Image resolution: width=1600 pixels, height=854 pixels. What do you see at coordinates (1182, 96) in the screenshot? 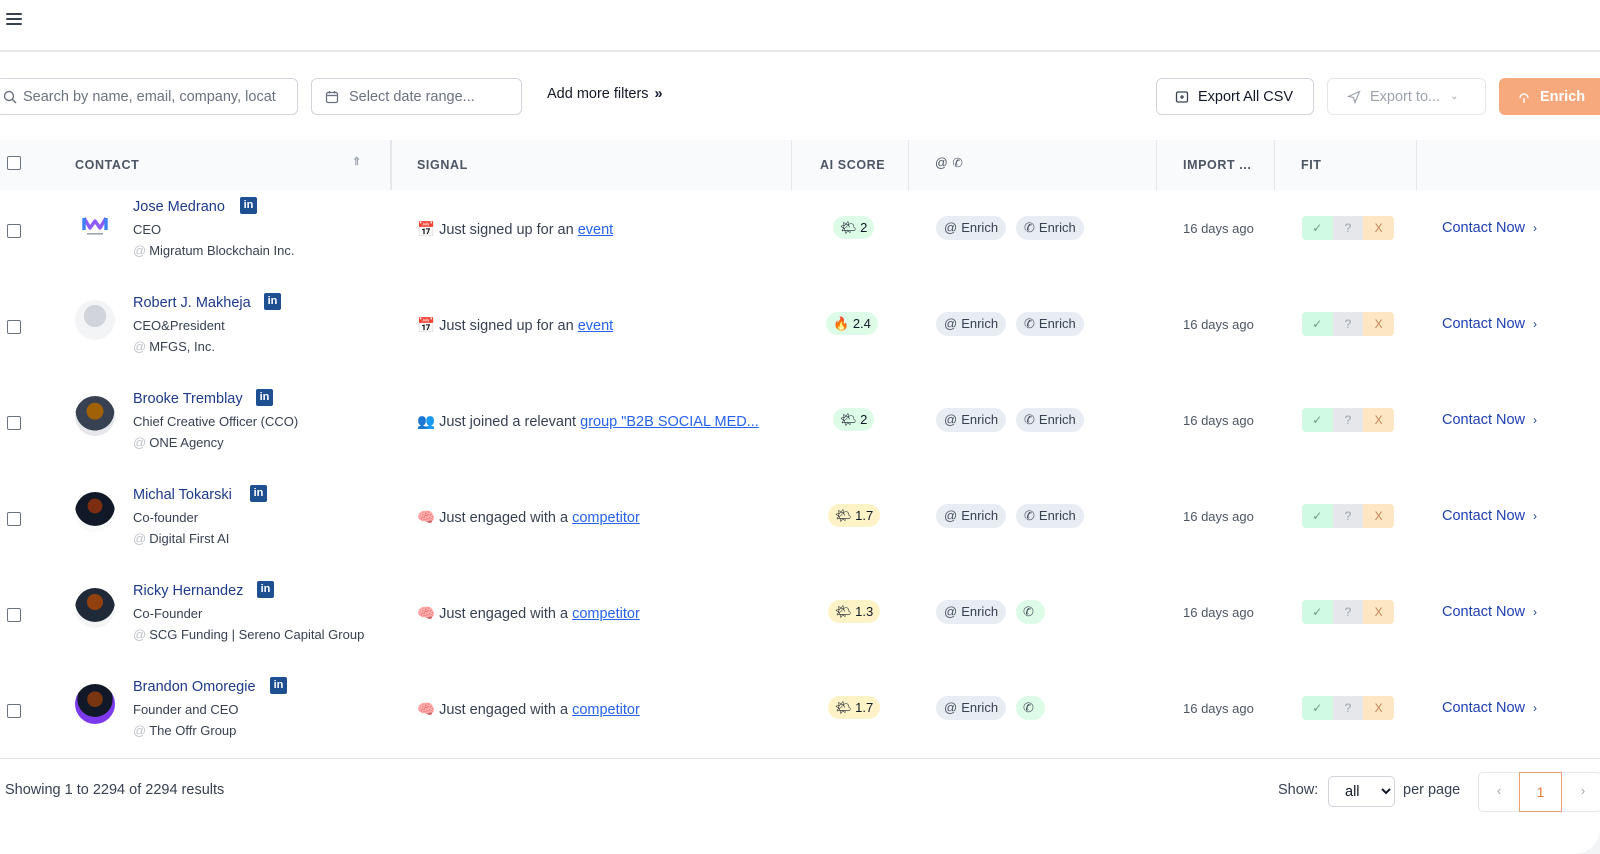
I see `export-icon` at bounding box center [1182, 96].